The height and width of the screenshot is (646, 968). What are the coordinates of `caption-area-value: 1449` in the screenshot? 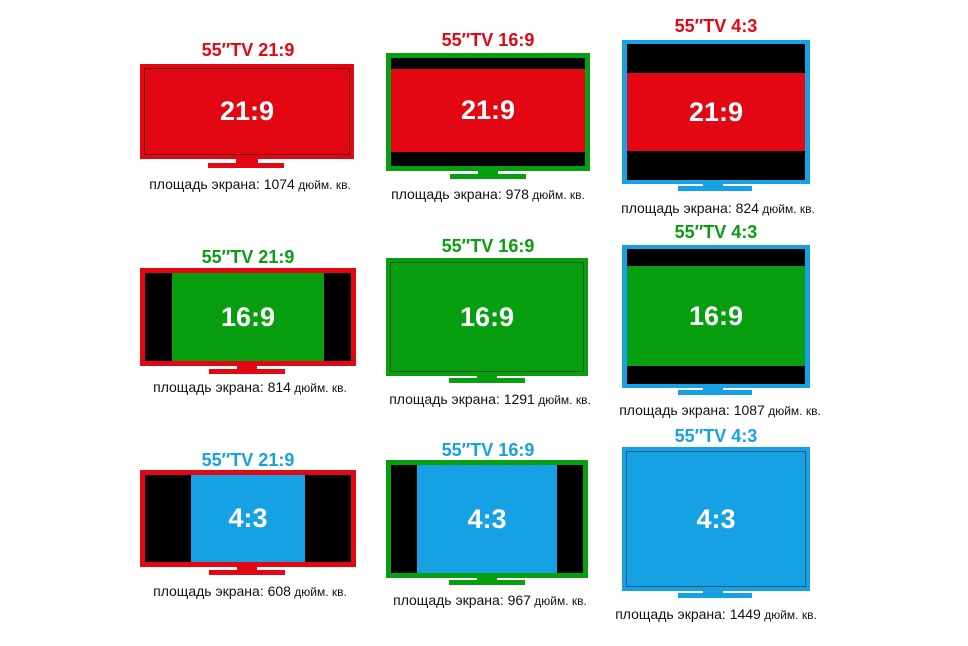 It's located at (745, 614).